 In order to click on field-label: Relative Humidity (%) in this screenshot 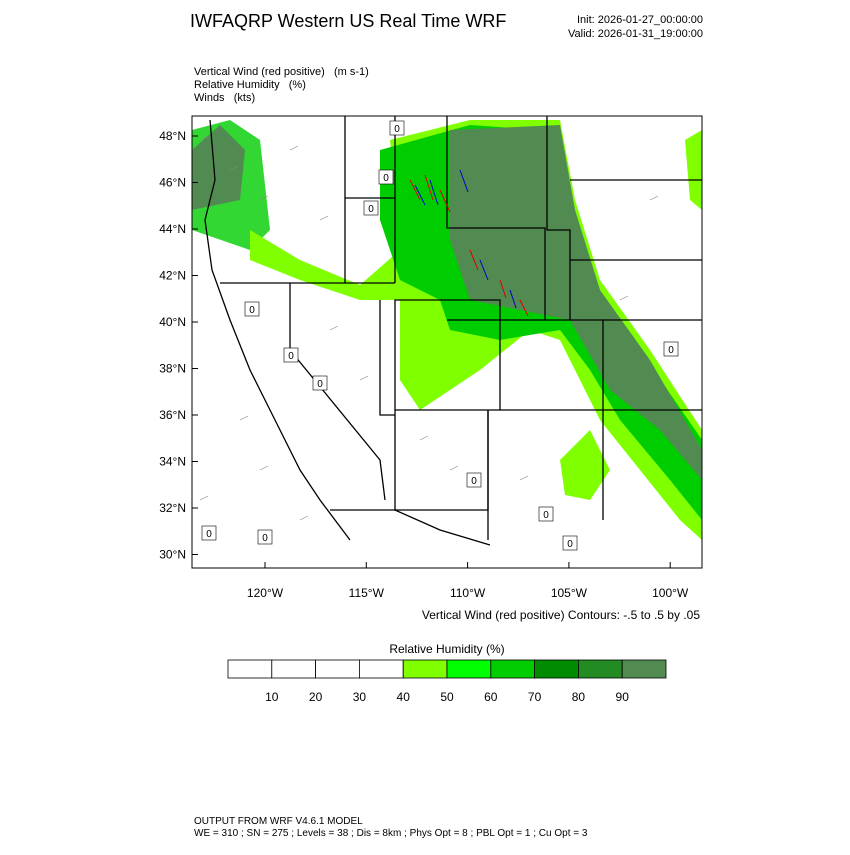, I will do `click(250, 85)`.